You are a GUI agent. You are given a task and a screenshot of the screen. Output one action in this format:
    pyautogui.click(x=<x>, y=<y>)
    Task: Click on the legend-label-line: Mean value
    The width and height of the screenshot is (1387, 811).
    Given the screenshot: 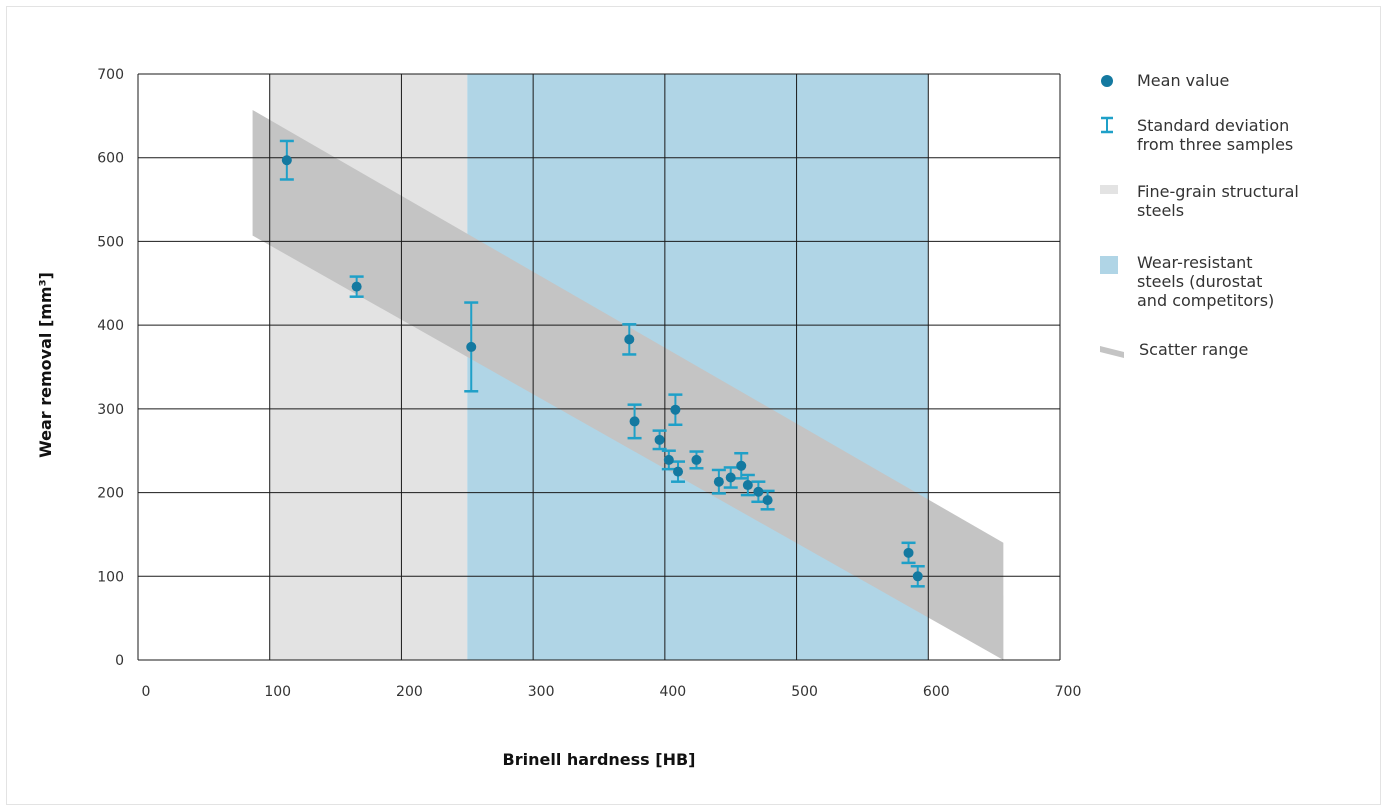 What is the action you would take?
    pyautogui.click(x=1183, y=80)
    